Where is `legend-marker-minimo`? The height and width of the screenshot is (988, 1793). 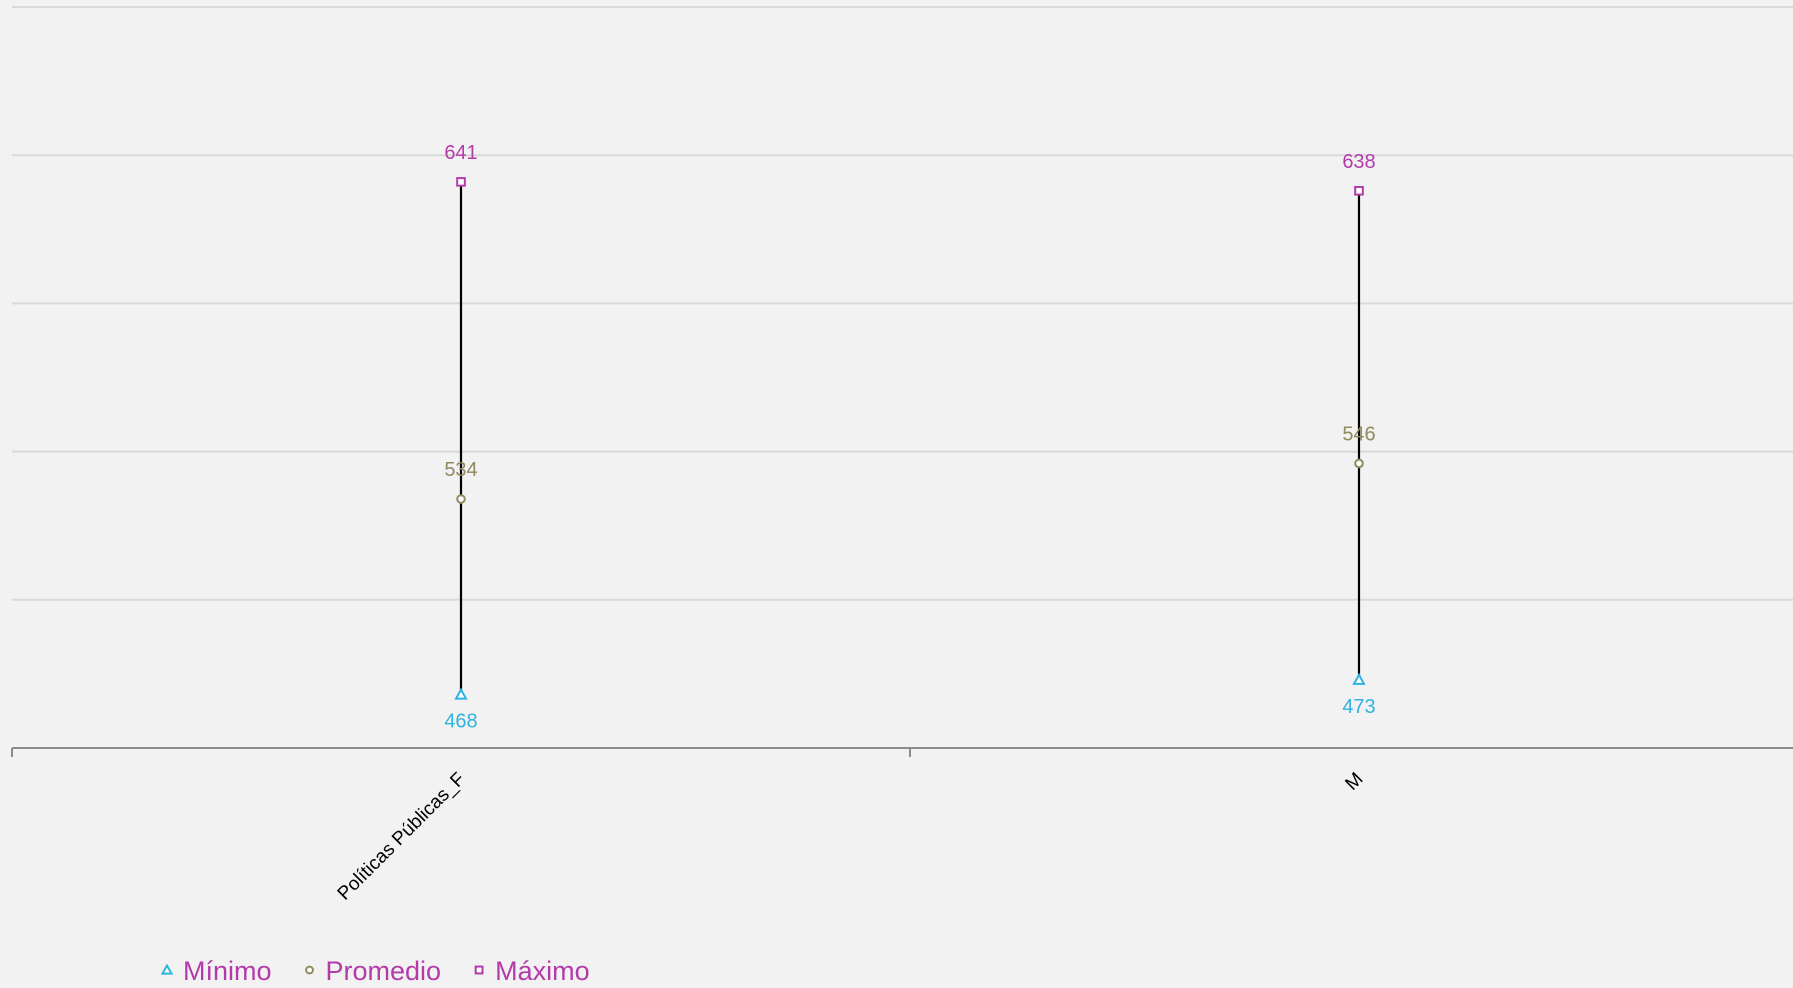 legend-marker-minimo is located at coordinates (167, 969).